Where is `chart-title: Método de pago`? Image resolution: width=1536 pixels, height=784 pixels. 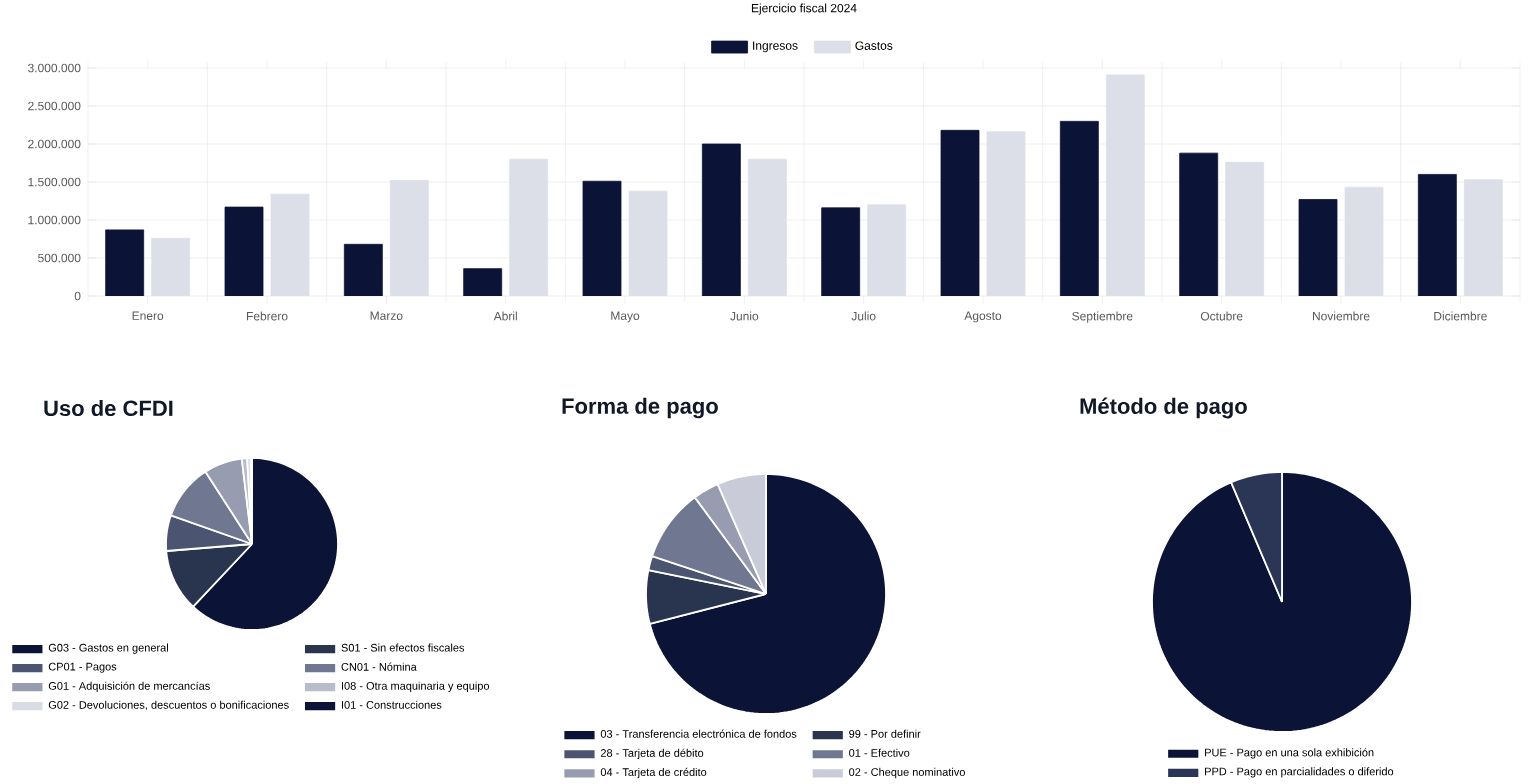 chart-title: Método de pago is located at coordinates (1163, 408).